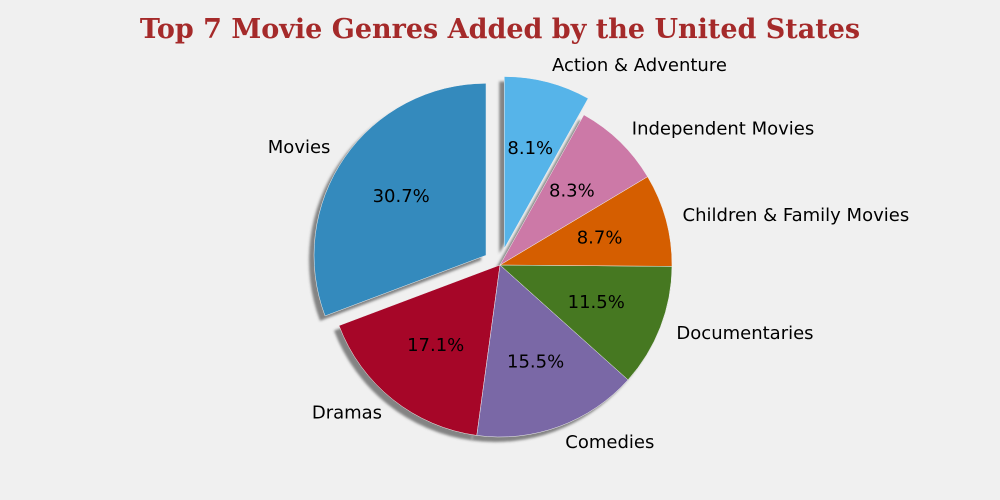 This screenshot has height=500, width=1000. Describe the element at coordinates (347, 412) in the screenshot. I see `slice-label-dramas: Dramas` at that location.